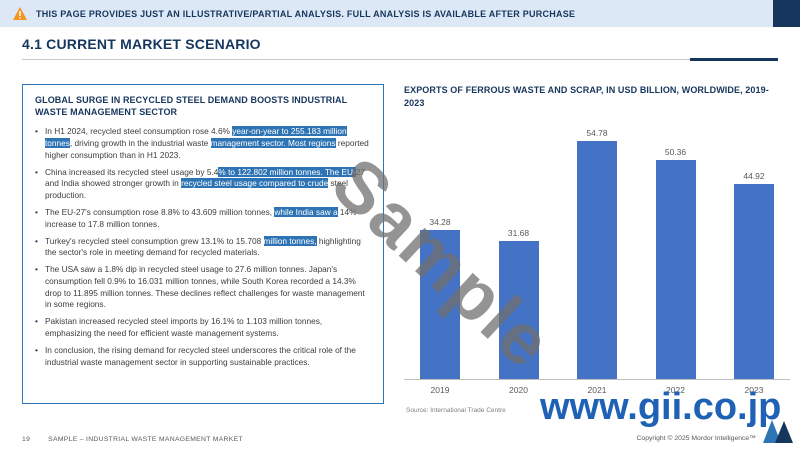 The width and height of the screenshot is (800, 450). What do you see at coordinates (400, 59) in the screenshot?
I see `title-divider` at bounding box center [400, 59].